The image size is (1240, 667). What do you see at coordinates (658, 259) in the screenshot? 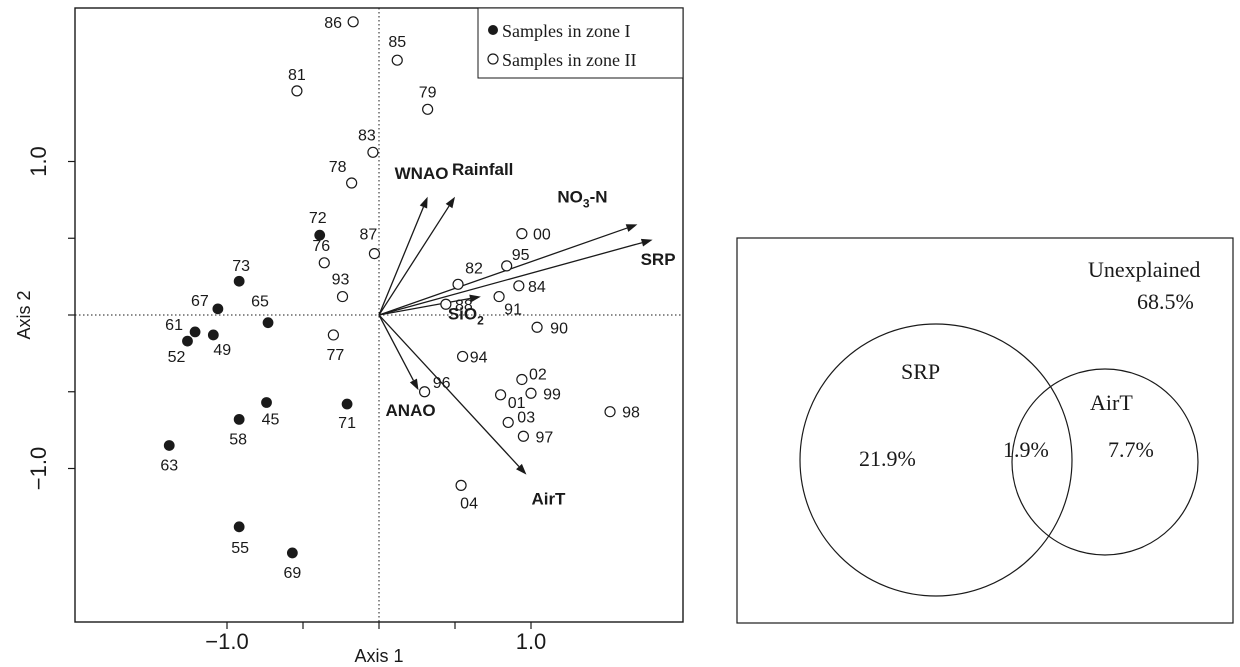
I see `vector-label-srp: SRP` at bounding box center [658, 259].